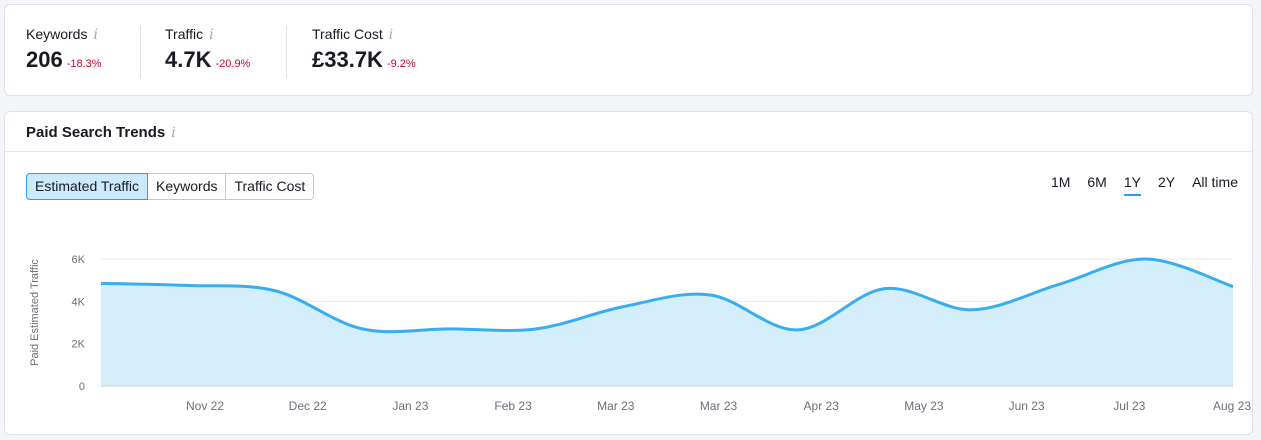 This screenshot has height=440, width=1261. I want to click on x-tick-label: Jan 23, so click(410, 406).